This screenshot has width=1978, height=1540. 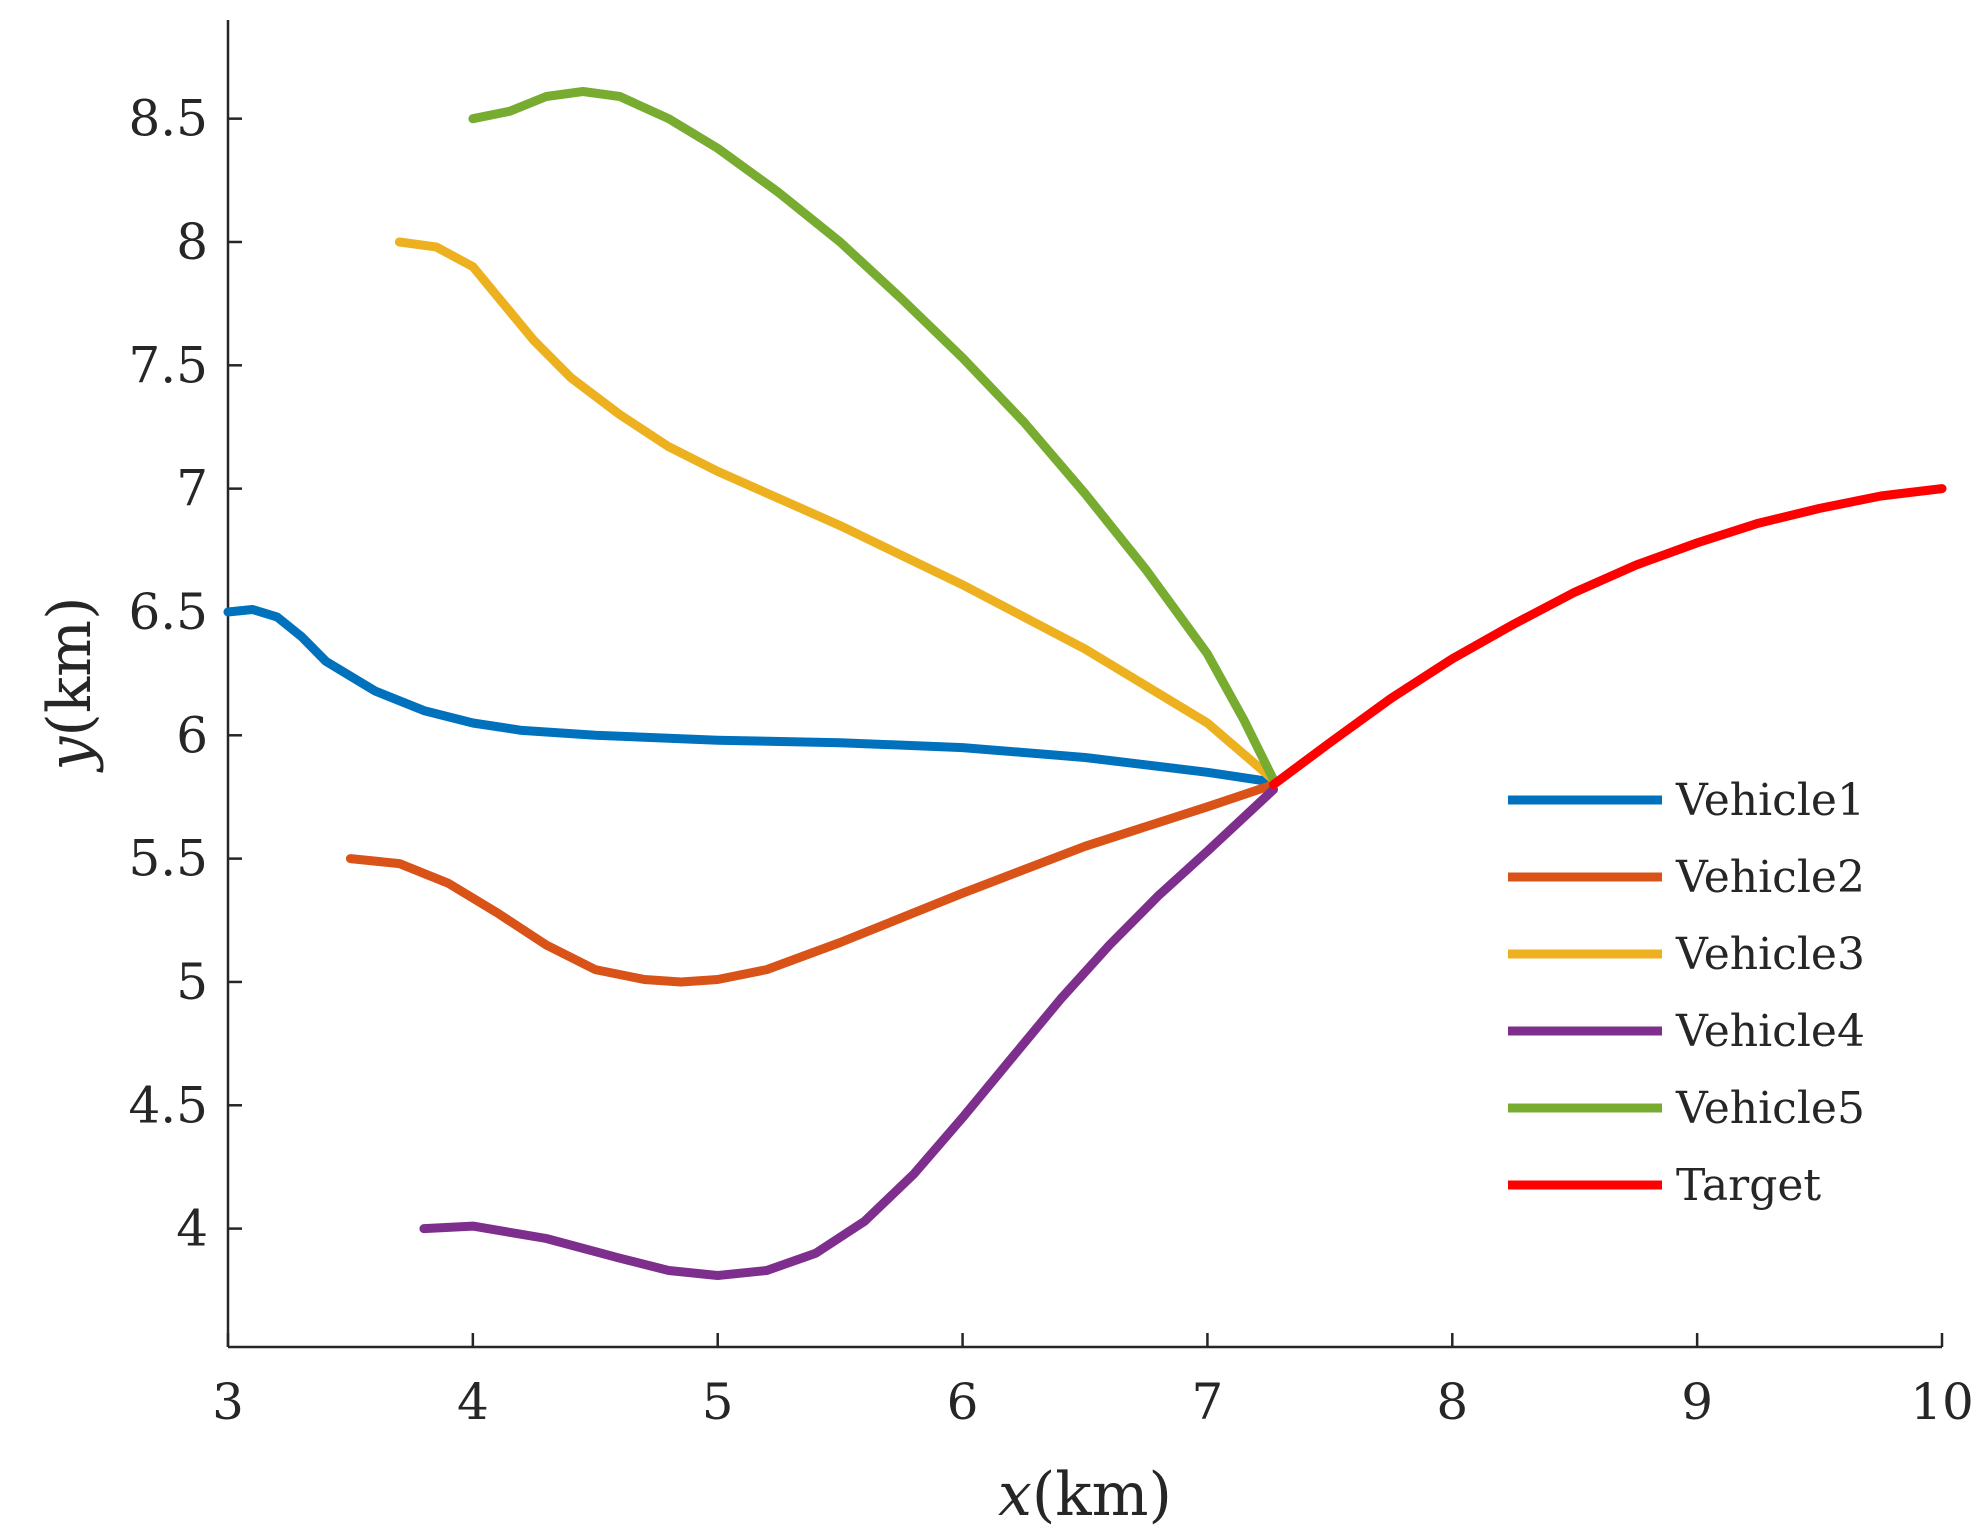 What do you see at coordinates (168, 119) in the screenshot?
I see `y-tick-label: 8.5` at bounding box center [168, 119].